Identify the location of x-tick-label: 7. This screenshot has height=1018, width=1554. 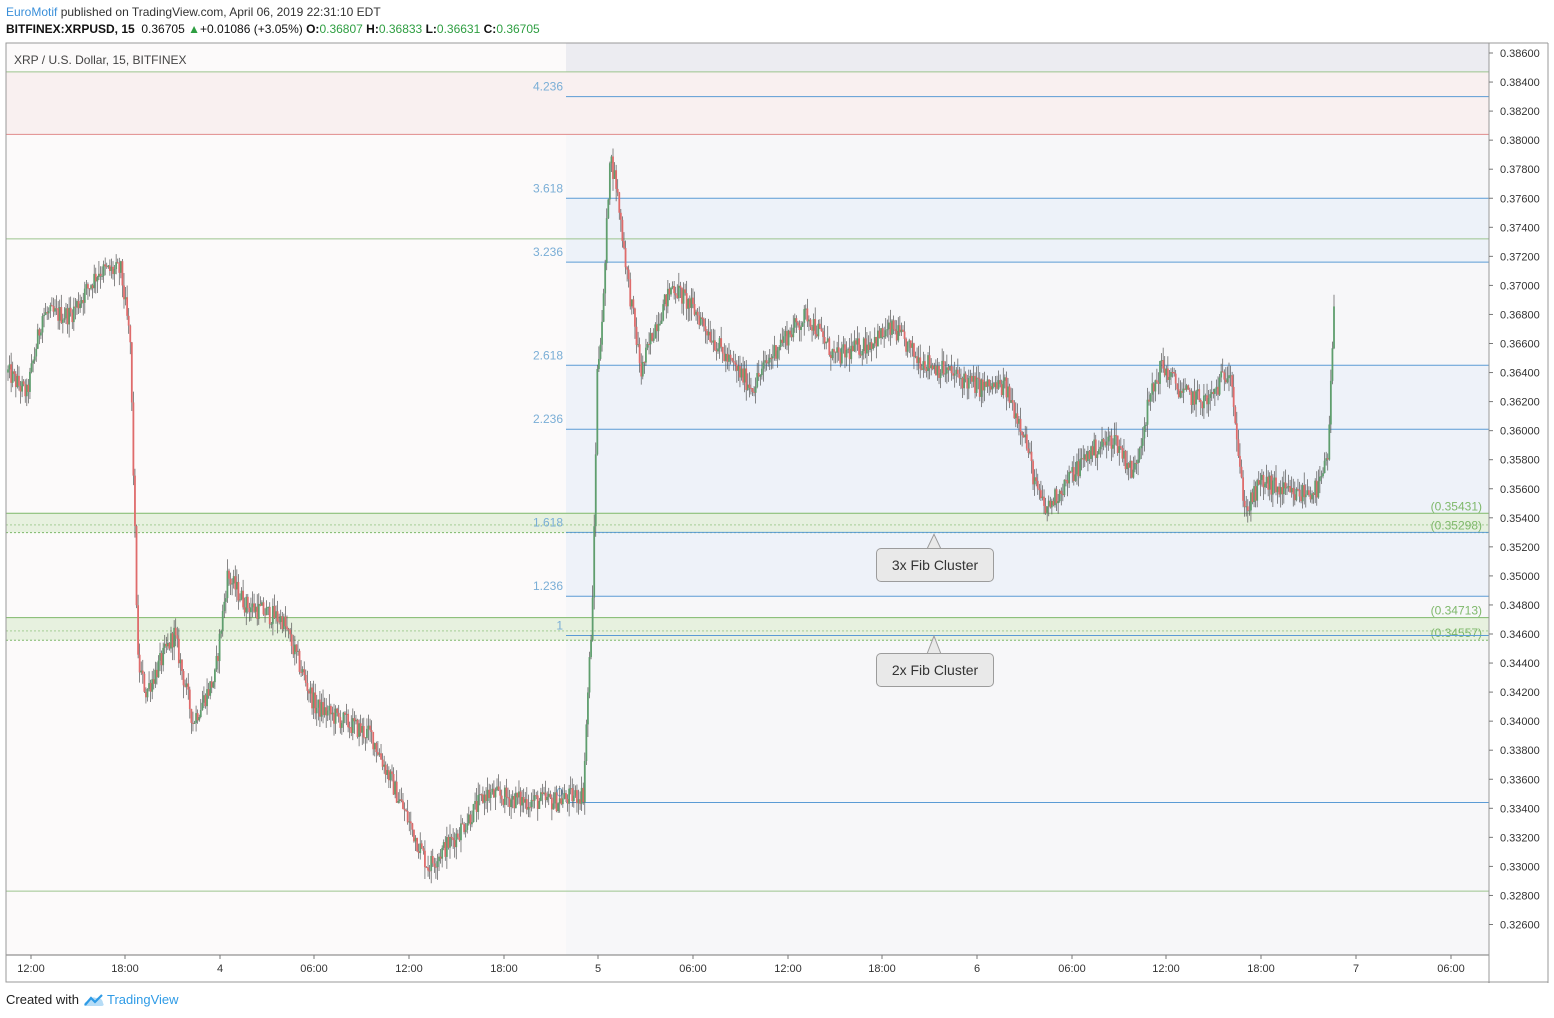
(1356, 969).